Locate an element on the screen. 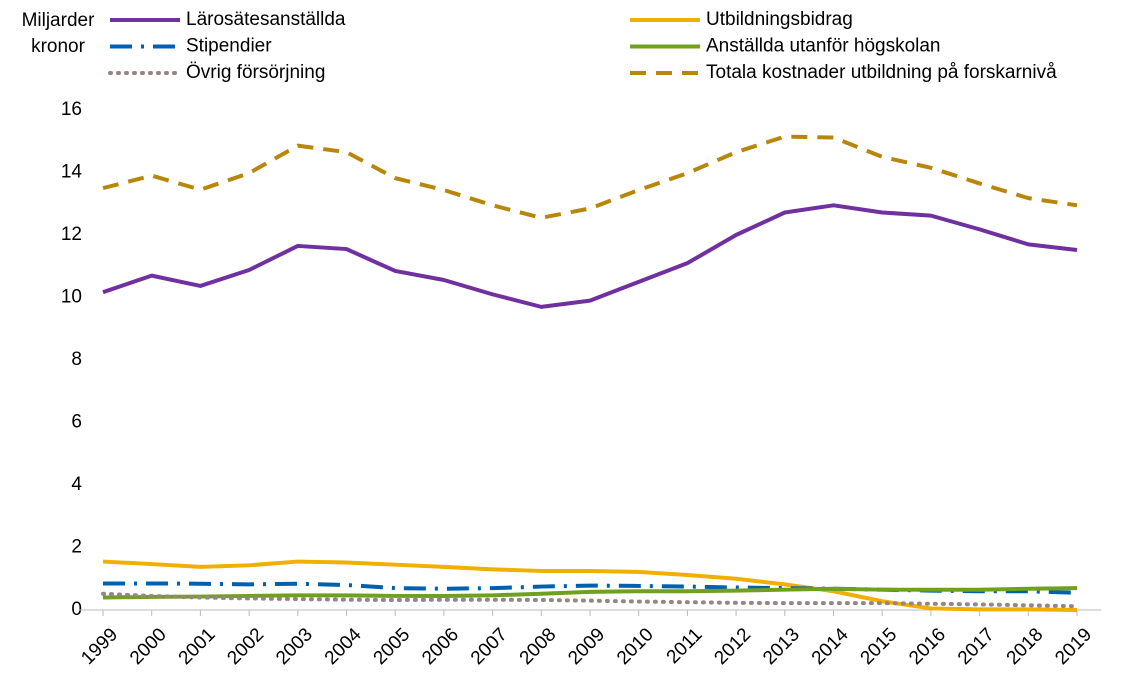  x-tick-label: 2013 is located at coordinates (781, 646).